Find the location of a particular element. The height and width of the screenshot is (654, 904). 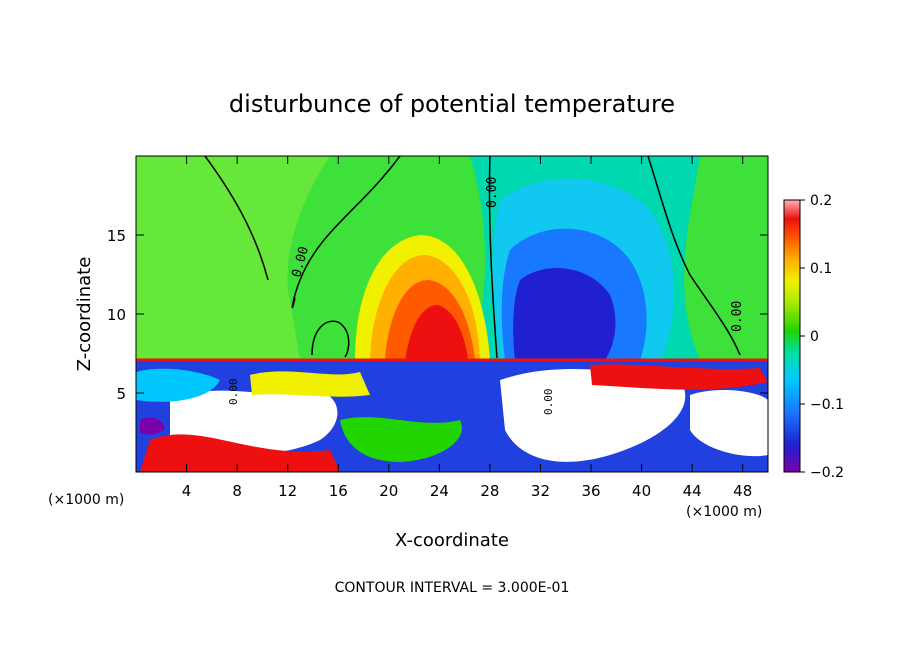

colorbar-tick-label: −0.1 is located at coordinates (827, 405).